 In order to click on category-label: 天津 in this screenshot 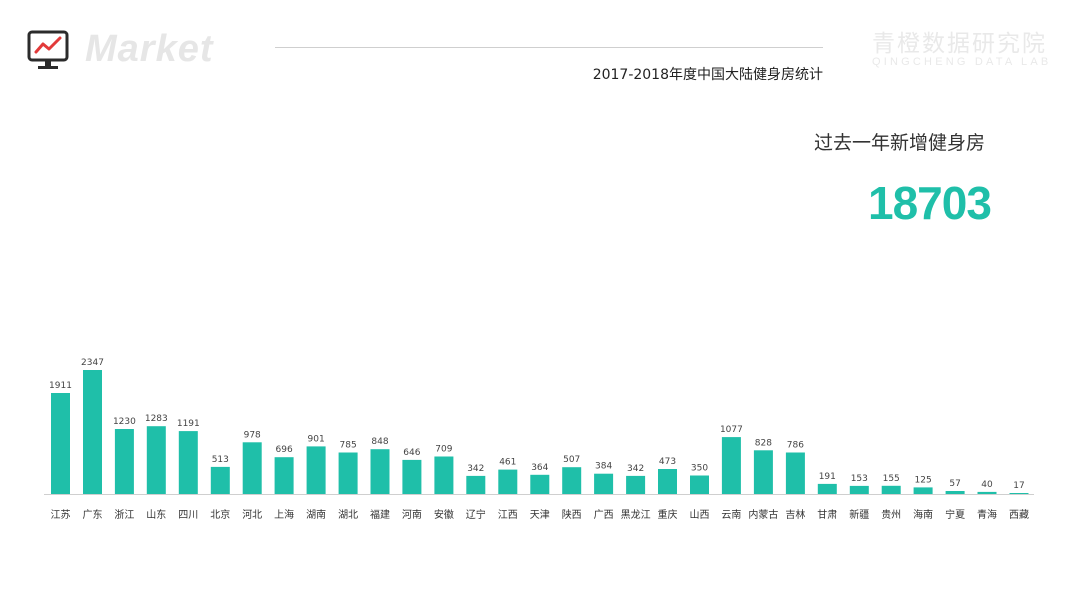, I will do `click(540, 515)`.